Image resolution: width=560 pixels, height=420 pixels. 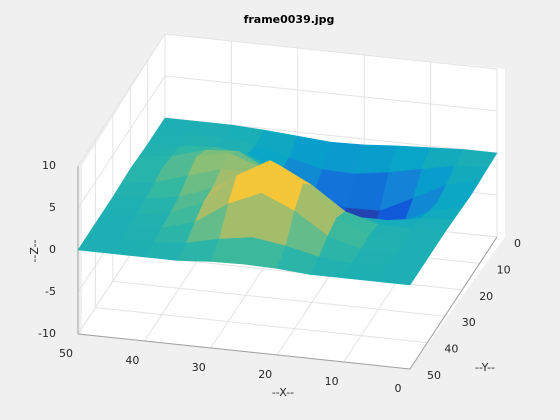 What do you see at coordinates (332, 381) in the screenshot?
I see `x-tick-label: 10` at bounding box center [332, 381].